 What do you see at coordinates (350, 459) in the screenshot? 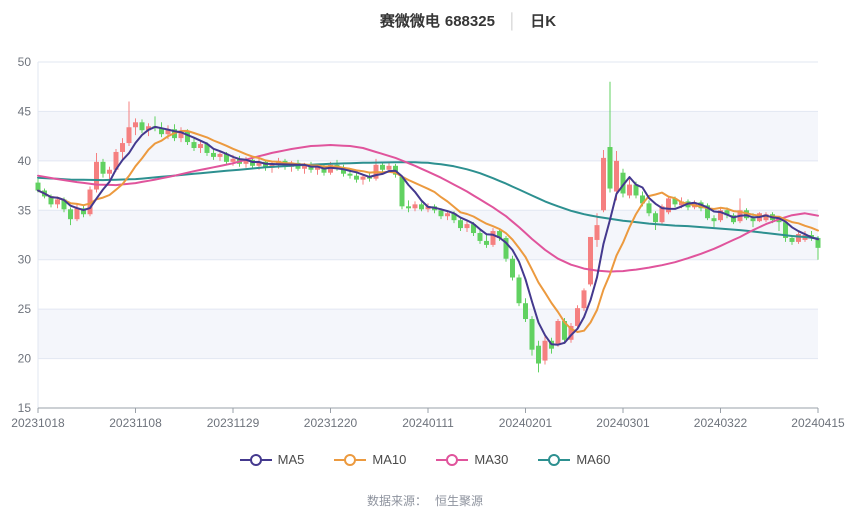
I see `ma10-legend-icon` at bounding box center [350, 459].